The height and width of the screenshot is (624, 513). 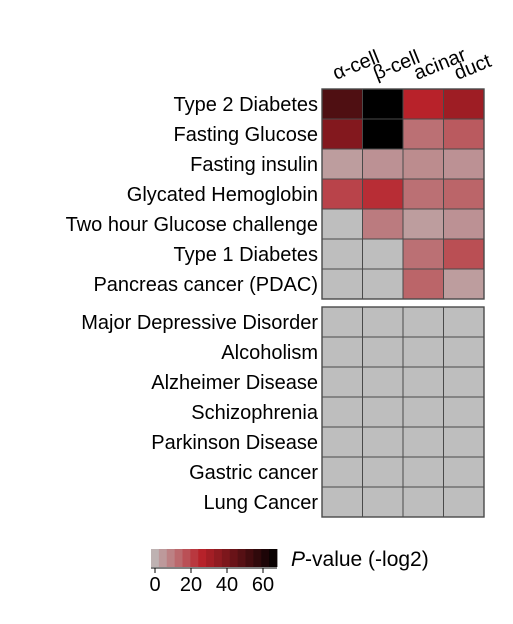 What do you see at coordinates (211, 582) in the screenshot?
I see `colorbar-ticks: 0 20 40 60` at bounding box center [211, 582].